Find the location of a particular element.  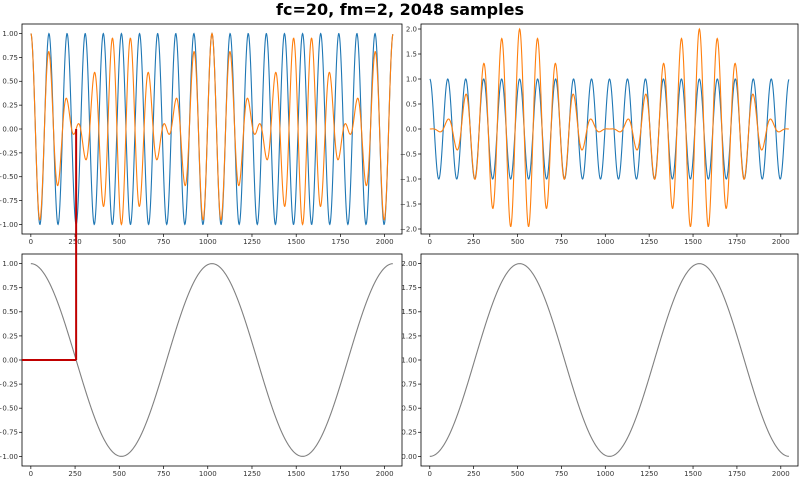

y-tick-label: 2.0 is located at coordinates (411, 29).